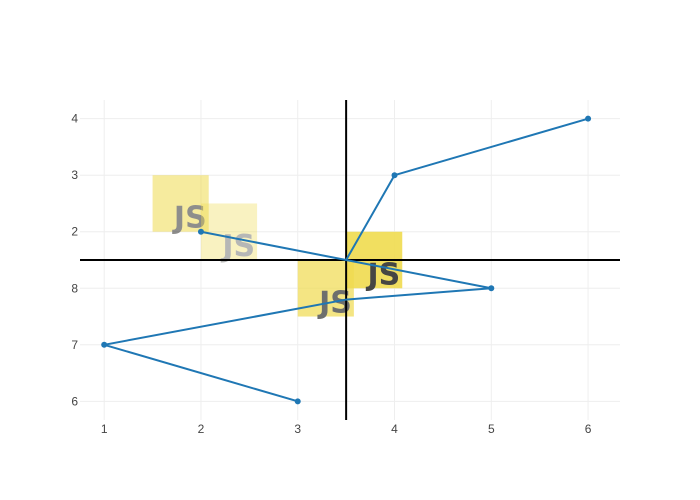  I want to click on js-logo-2: JS, so click(229, 233).